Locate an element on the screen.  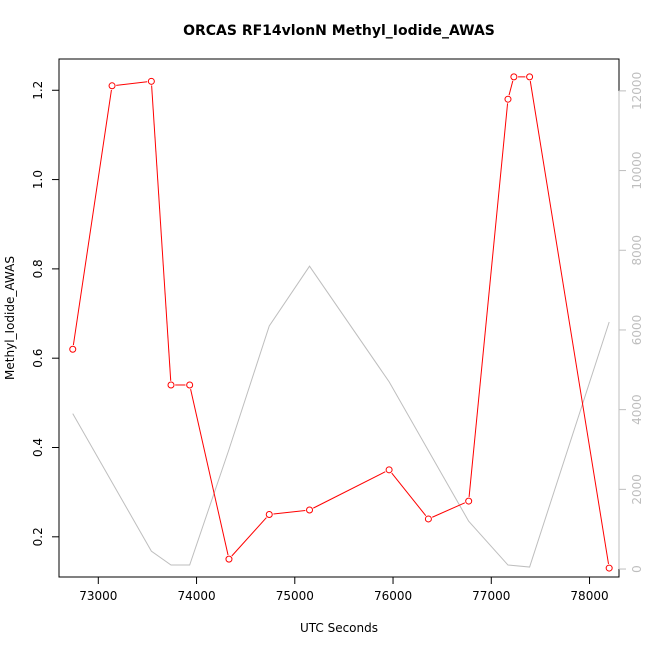
x-axis-label: UTC Seconds is located at coordinates (339, 628).